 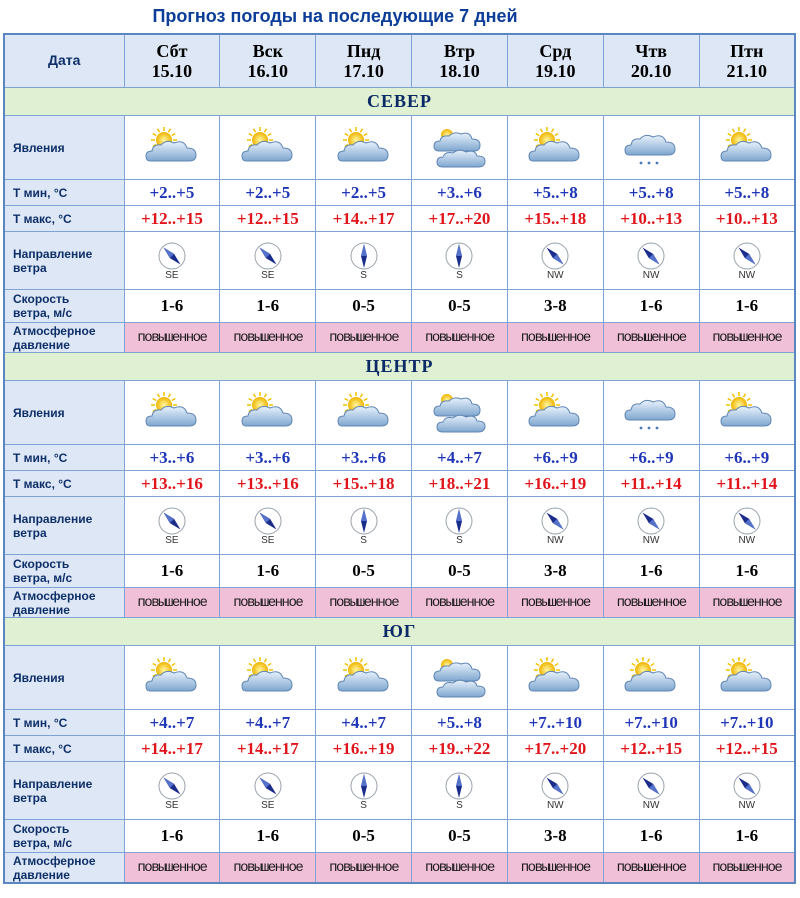 I want to click on region-title: ЦЕНТР, so click(x=399, y=366).